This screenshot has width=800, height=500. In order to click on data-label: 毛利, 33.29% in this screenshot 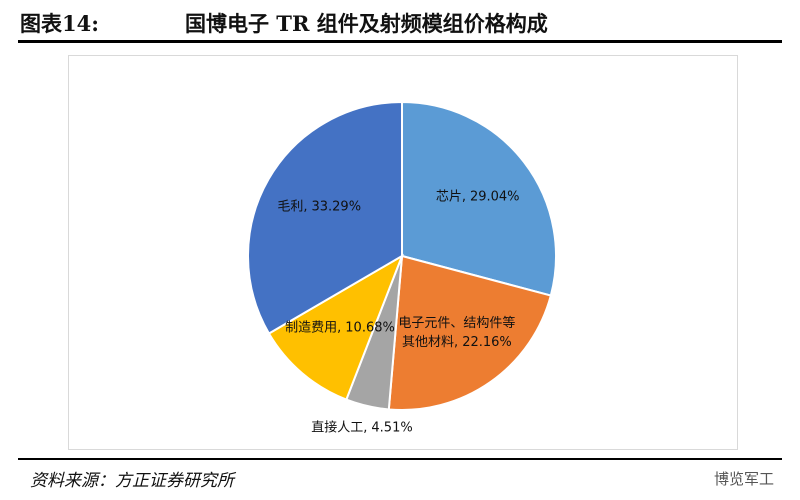, I will do `click(319, 208)`.